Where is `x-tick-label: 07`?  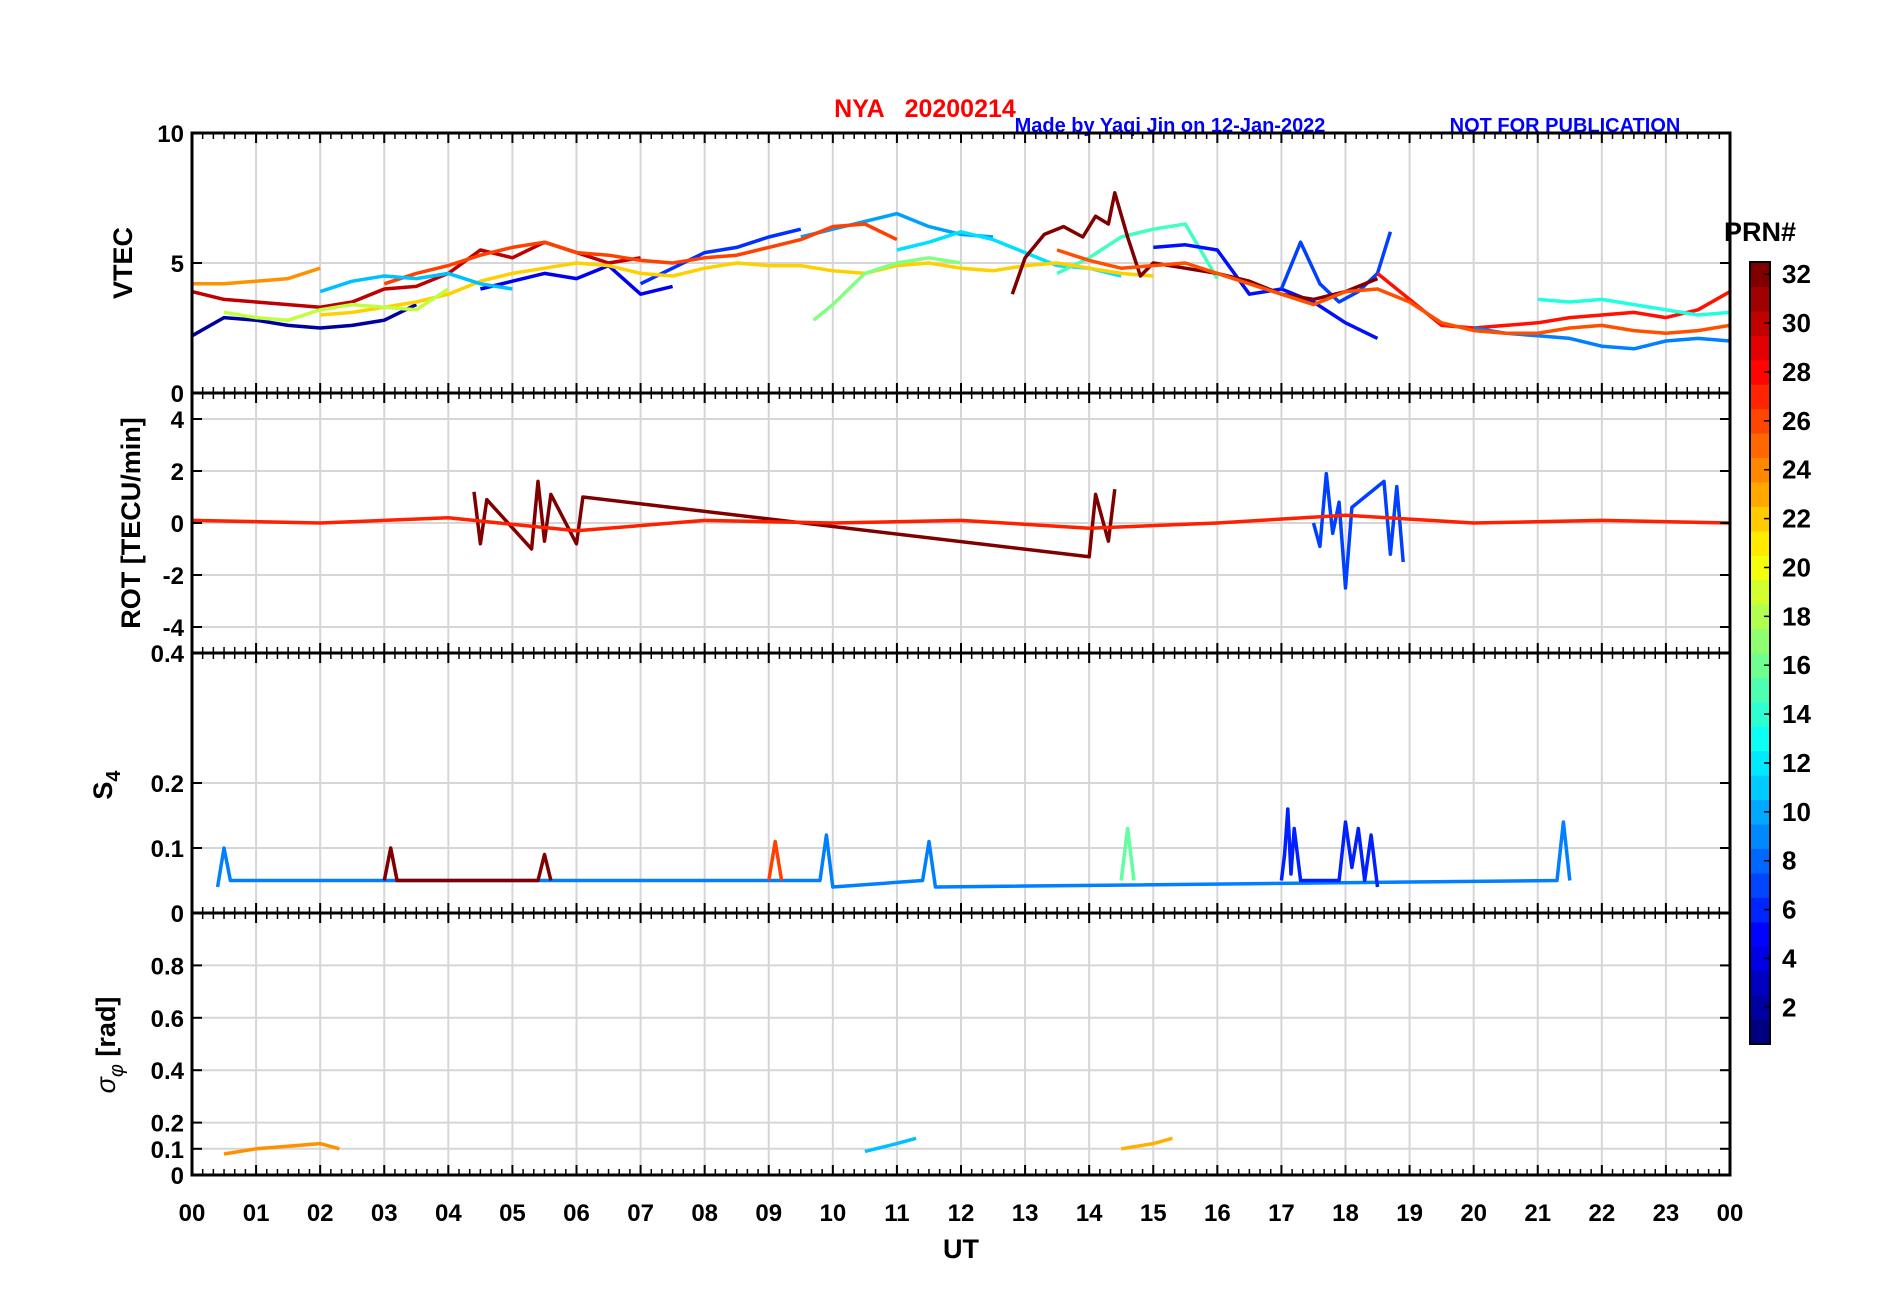
x-tick-label: 07 is located at coordinates (640, 1213).